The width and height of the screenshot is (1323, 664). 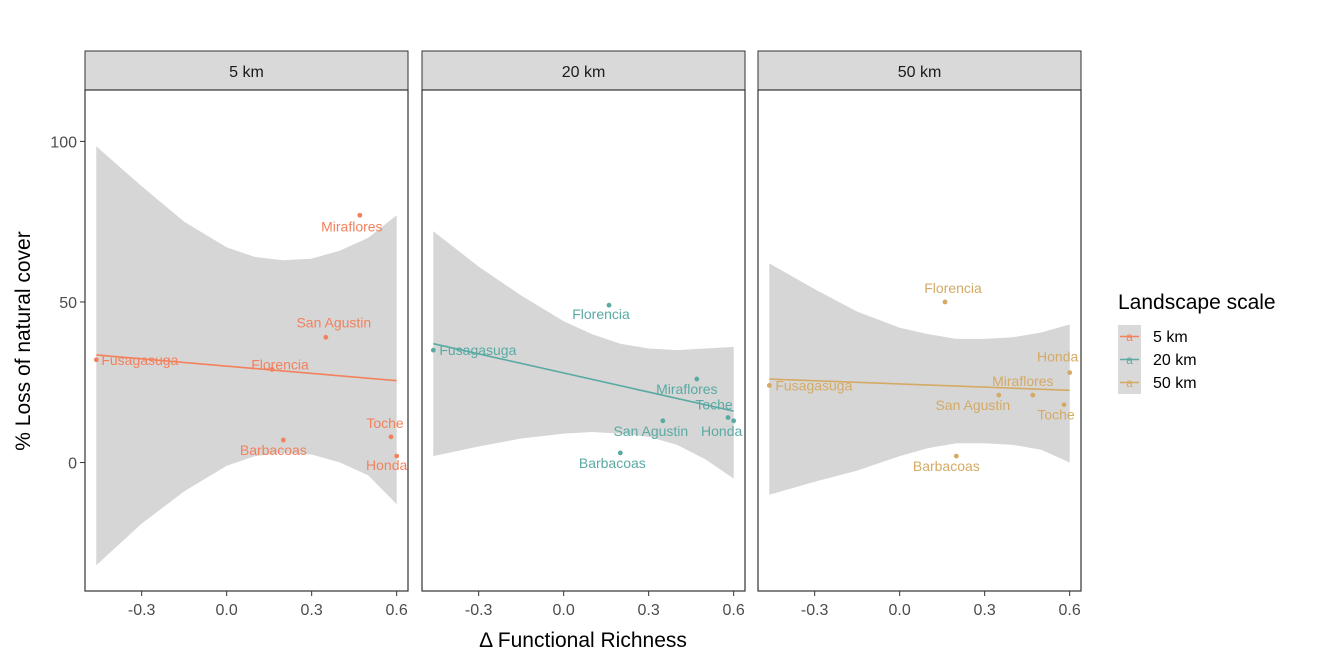 What do you see at coordinates (1197, 302) in the screenshot?
I see `legend-title: Landscape scale` at bounding box center [1197, 302].